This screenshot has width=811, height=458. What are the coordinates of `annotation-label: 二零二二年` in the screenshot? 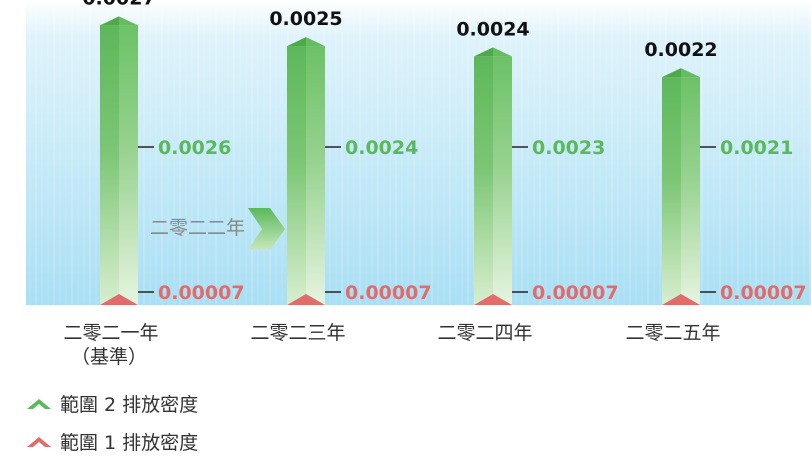 It's located at (197, 228).